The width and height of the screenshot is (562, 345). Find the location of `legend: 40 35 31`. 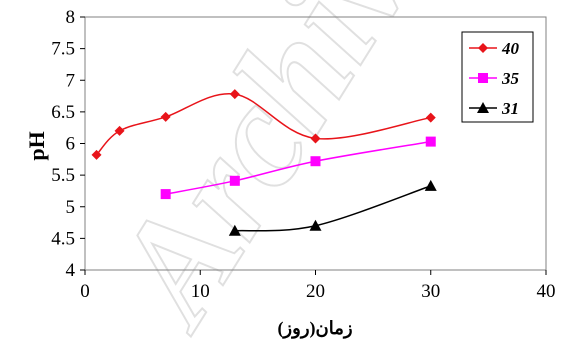

legend: 40 35 31 is located at coordinates (497, 77).